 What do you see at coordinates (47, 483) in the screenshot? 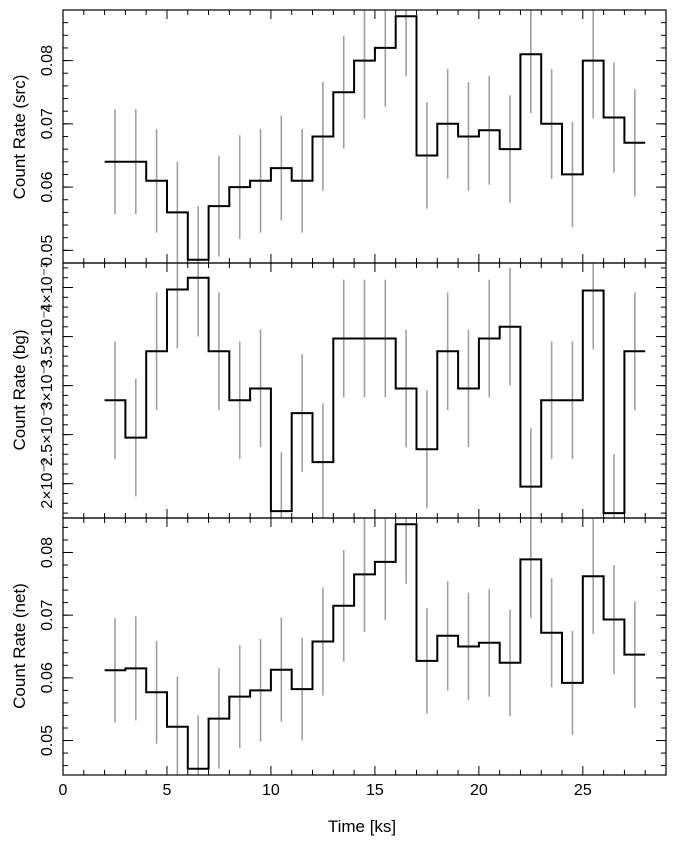
I see `y-tick-label: 2×10⁻³` at bounding box center [47, 483].